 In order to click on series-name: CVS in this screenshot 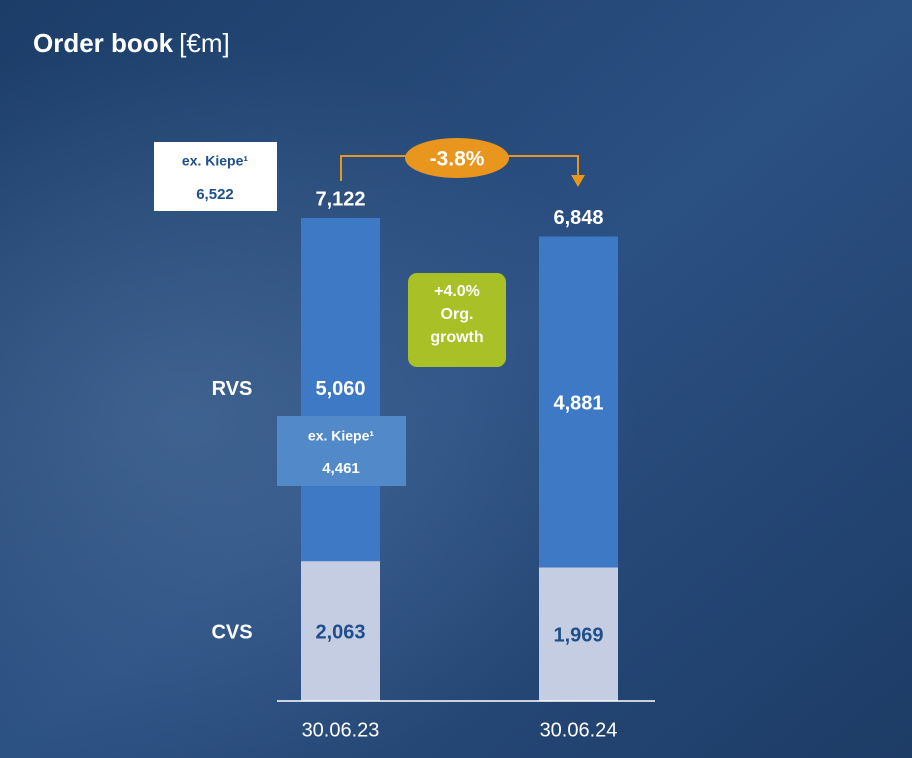, I will do `click(231, 632)`.